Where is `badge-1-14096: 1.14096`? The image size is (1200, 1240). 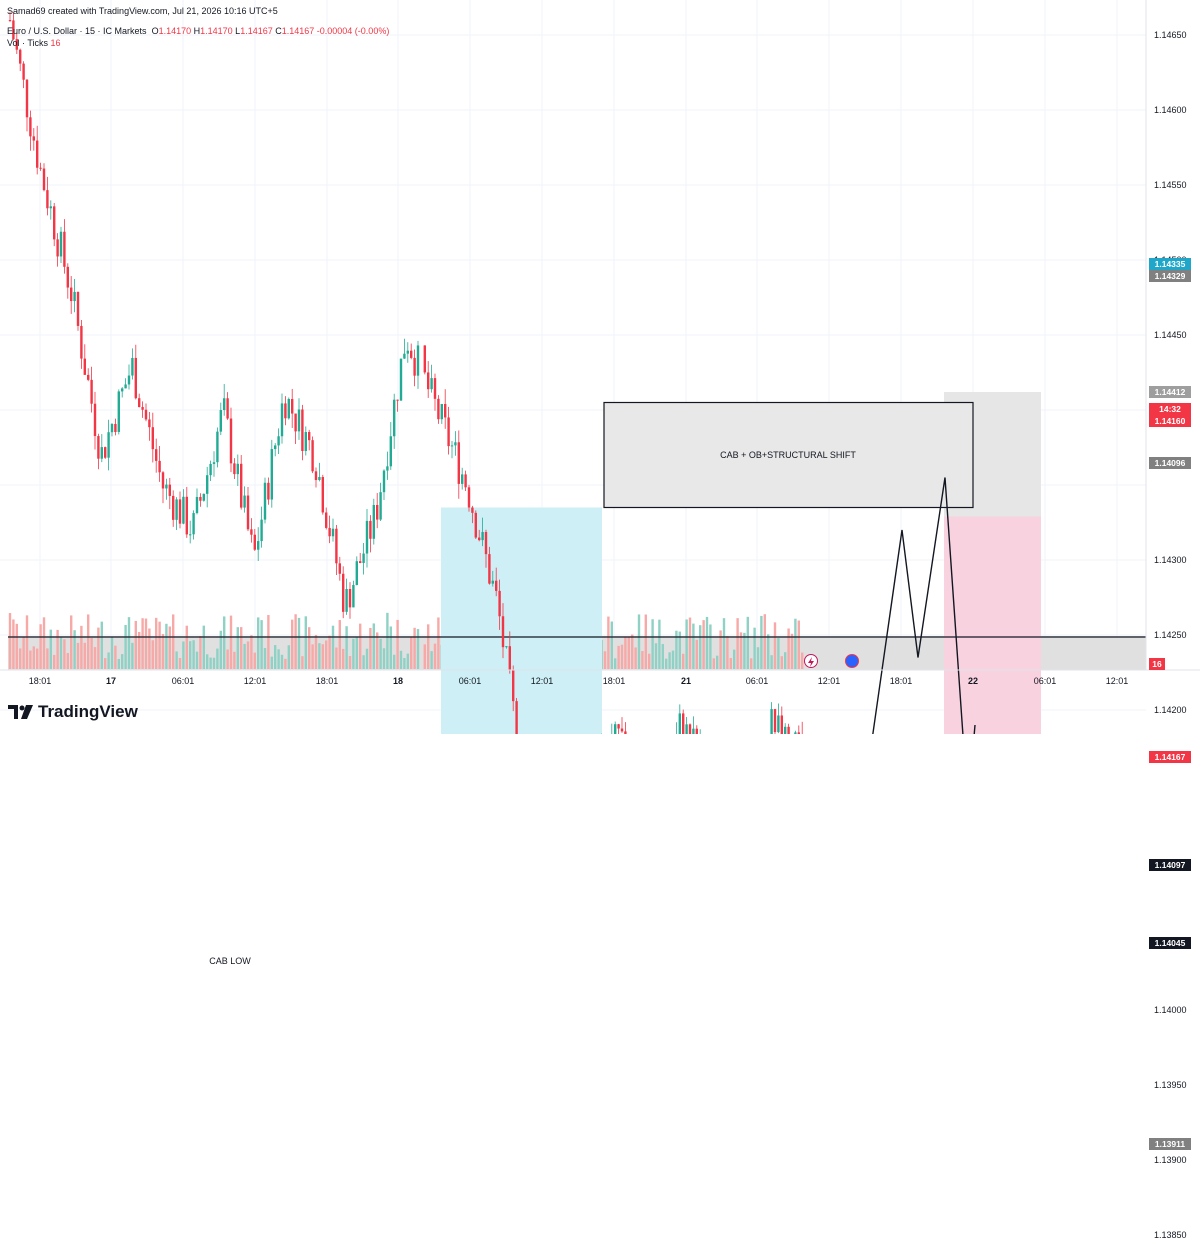
badge-1-14096: 1.14096 is located at coordinates (1170, 463).